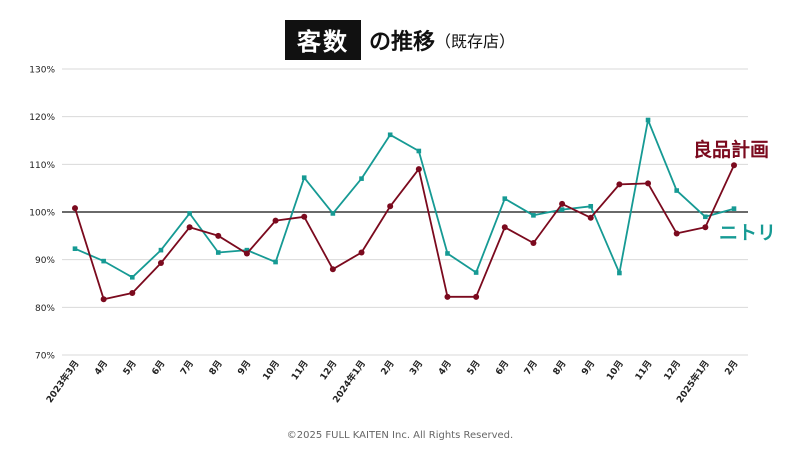 The width and height of the screenshot is (800, 450). What do you see at coordinates (475, 41) in the screenshot?
I see `title-sub: （既存店）` at bounding box center [475, 41].